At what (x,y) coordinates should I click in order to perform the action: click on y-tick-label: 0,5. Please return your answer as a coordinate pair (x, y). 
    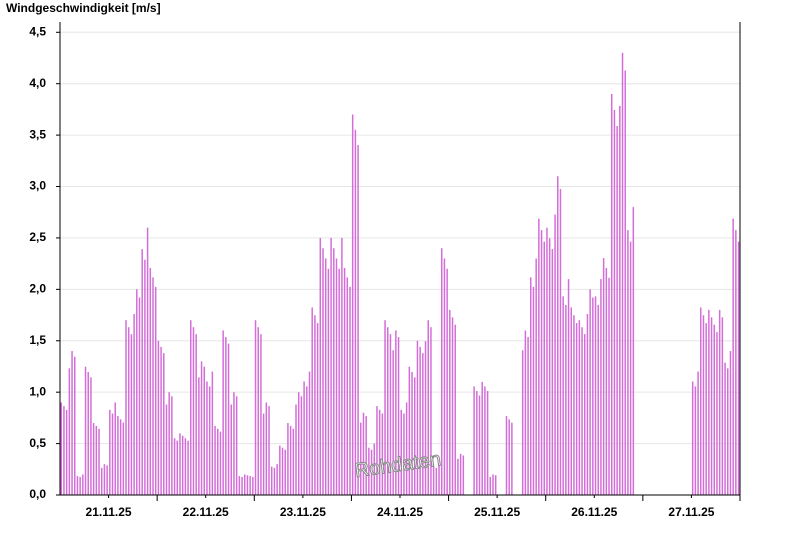
    Looking at the image, I should click on (37, 443).